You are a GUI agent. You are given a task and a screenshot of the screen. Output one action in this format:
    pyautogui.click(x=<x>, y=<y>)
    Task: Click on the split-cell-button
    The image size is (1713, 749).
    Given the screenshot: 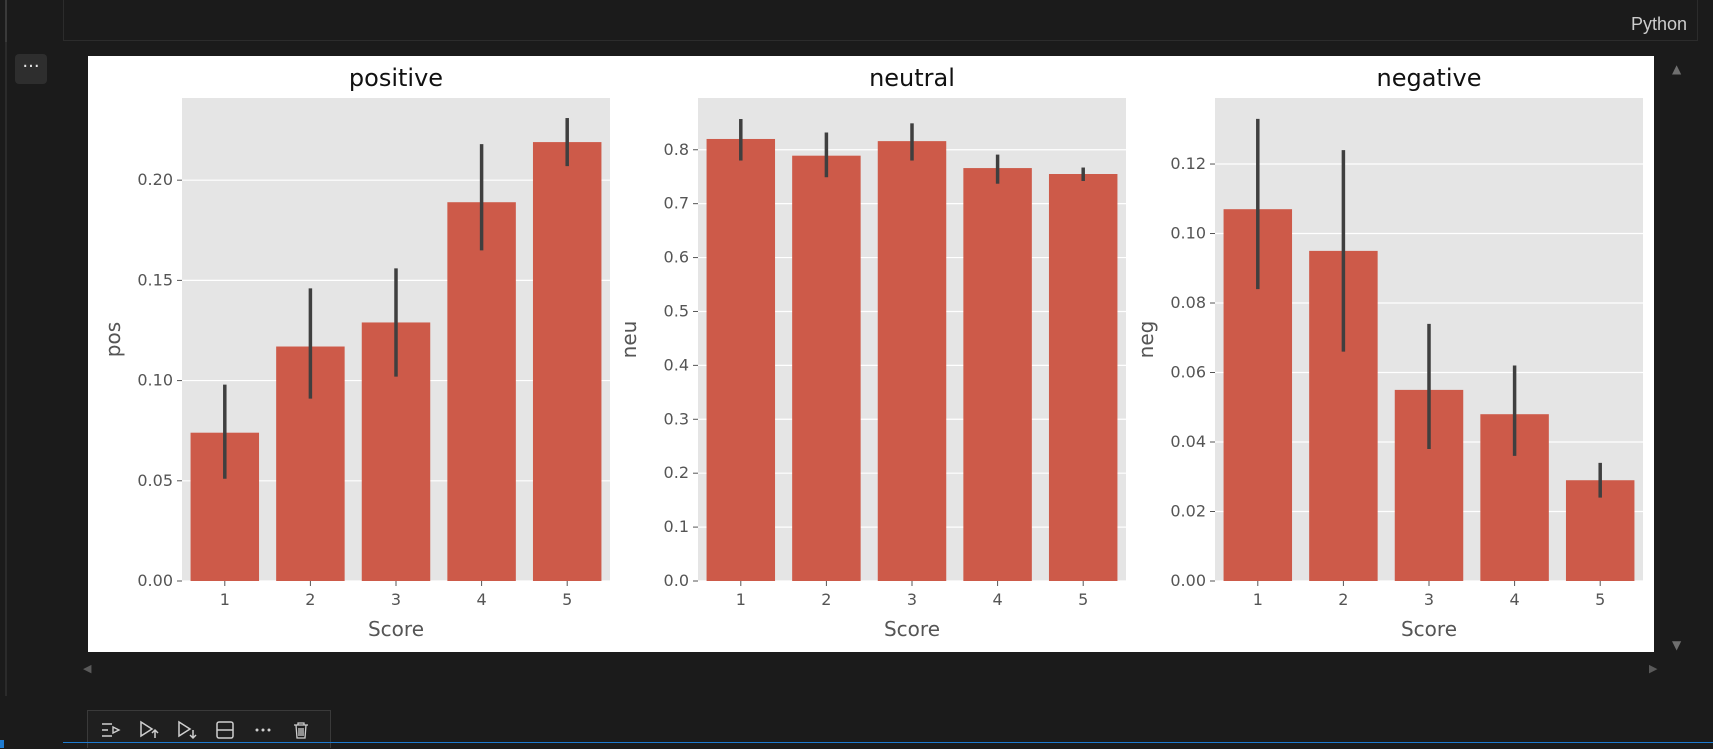 What is the action you would take?
    pyautogui.click(x=225, y=730)
    